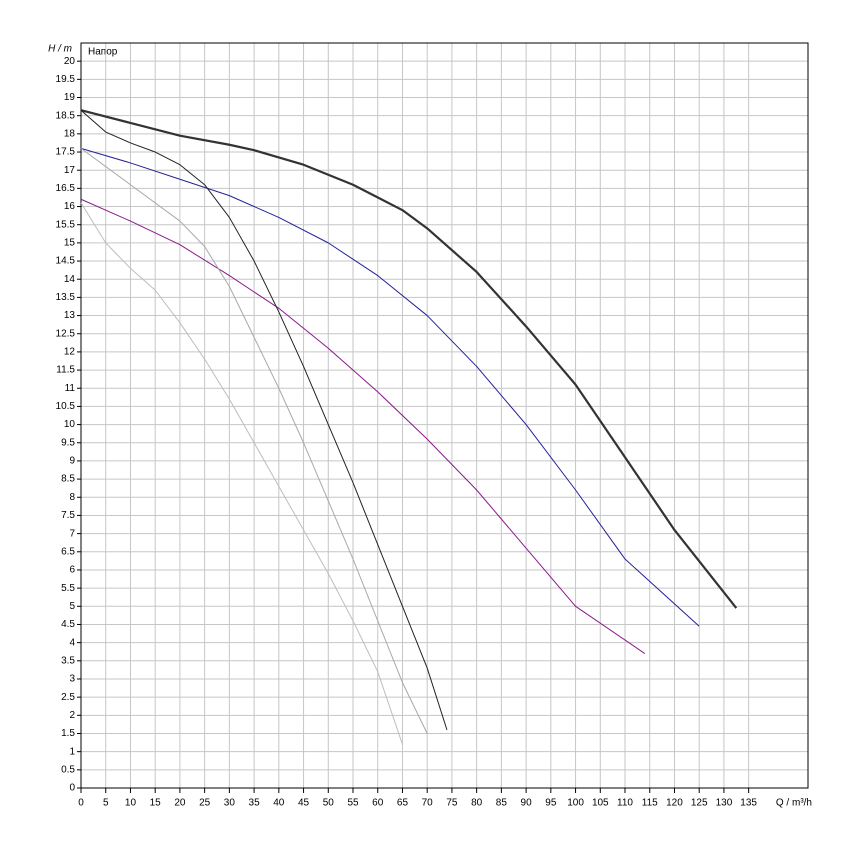  What do you see at coordinates (72, 461) in the screenshot?
I see `y-tick-label: 9` at bounding box center [72, 461].